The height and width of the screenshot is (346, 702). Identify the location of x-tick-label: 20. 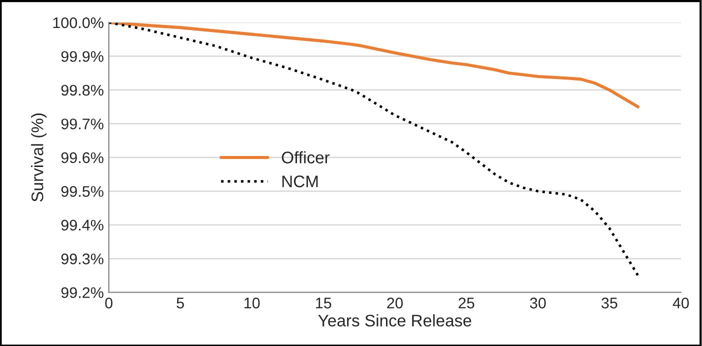
(395, 303).